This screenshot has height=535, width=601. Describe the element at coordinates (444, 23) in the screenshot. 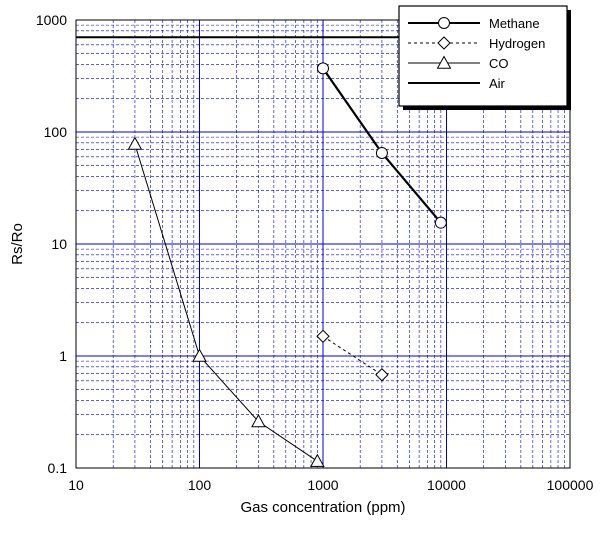

I see `legend-marker-methane` at that location.